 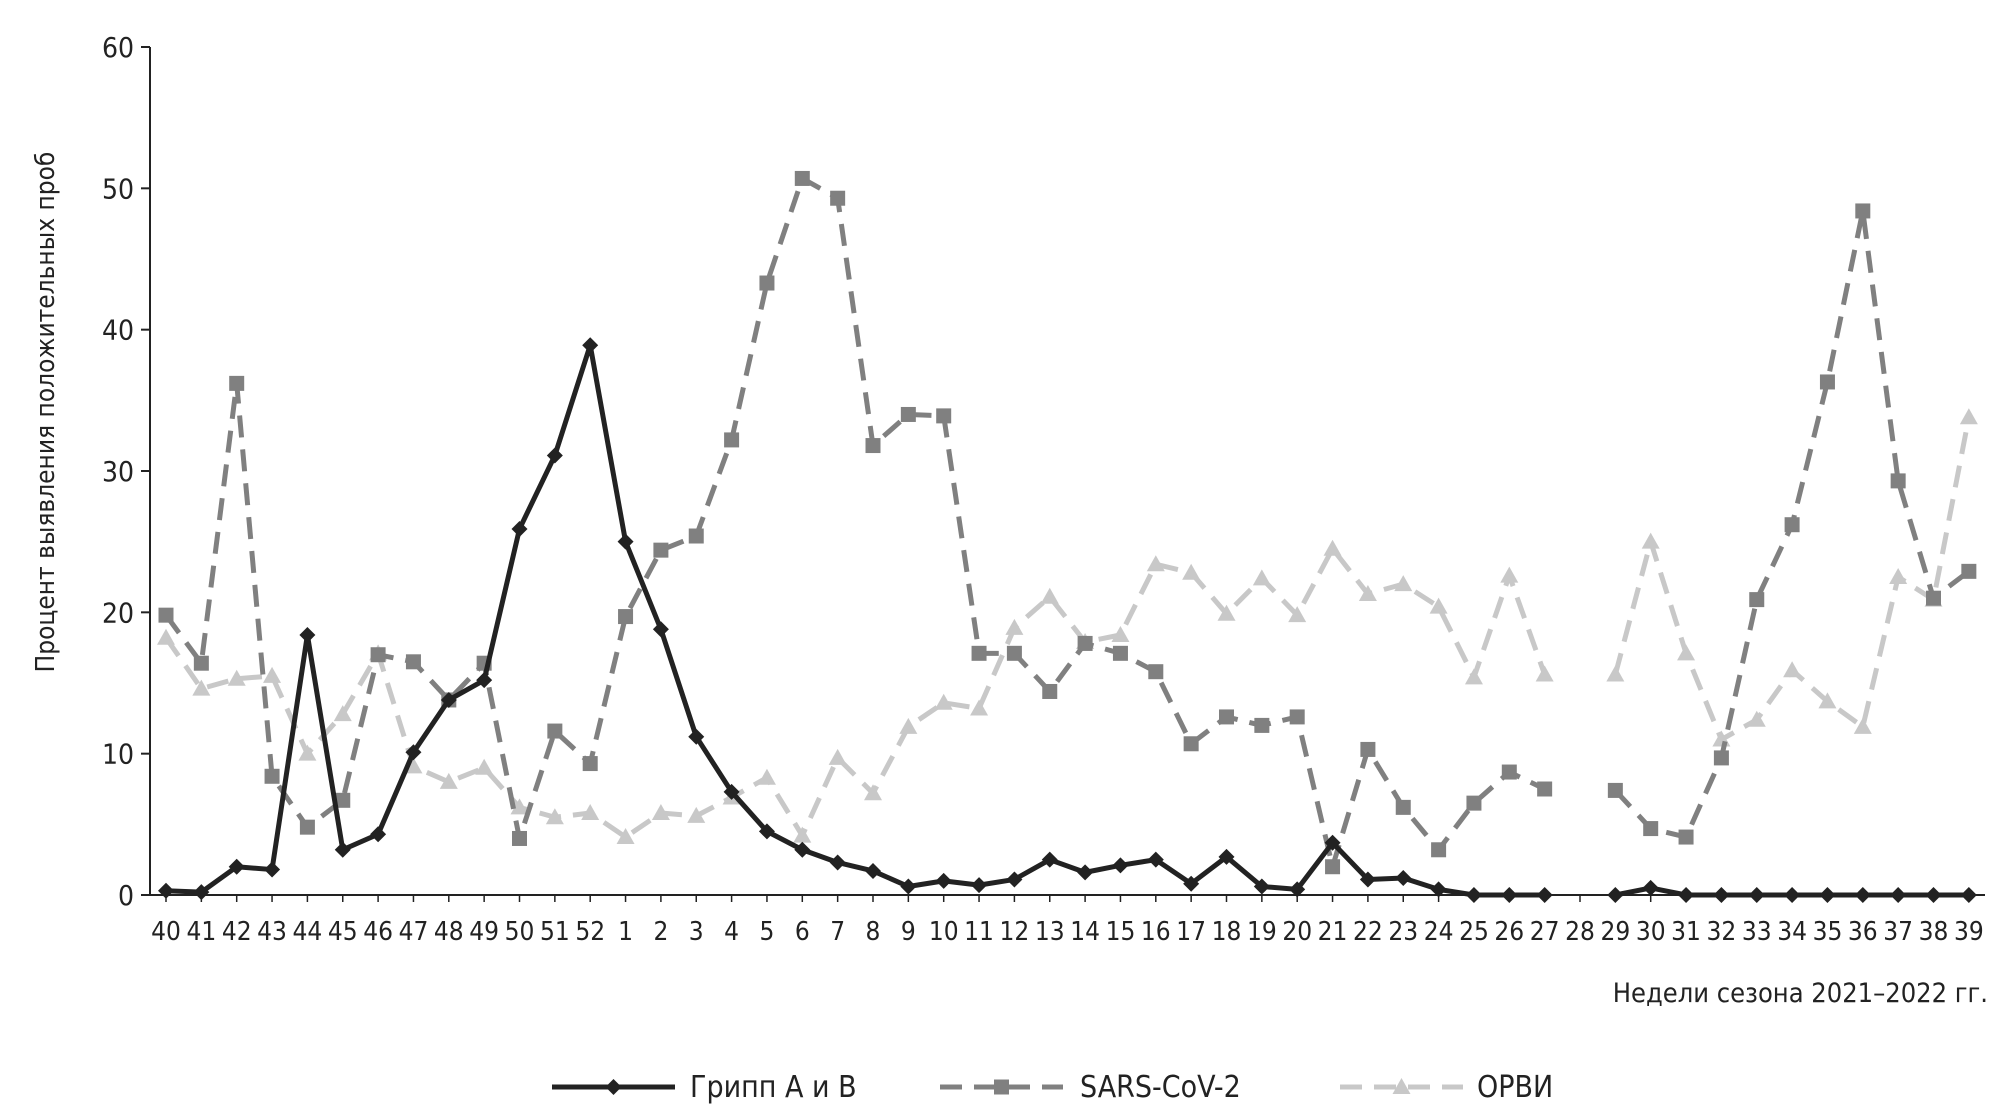 What do you see at coordinates (1792, 579) in the screenshot?
I see `series-line` at bounding box center [1792, 579].